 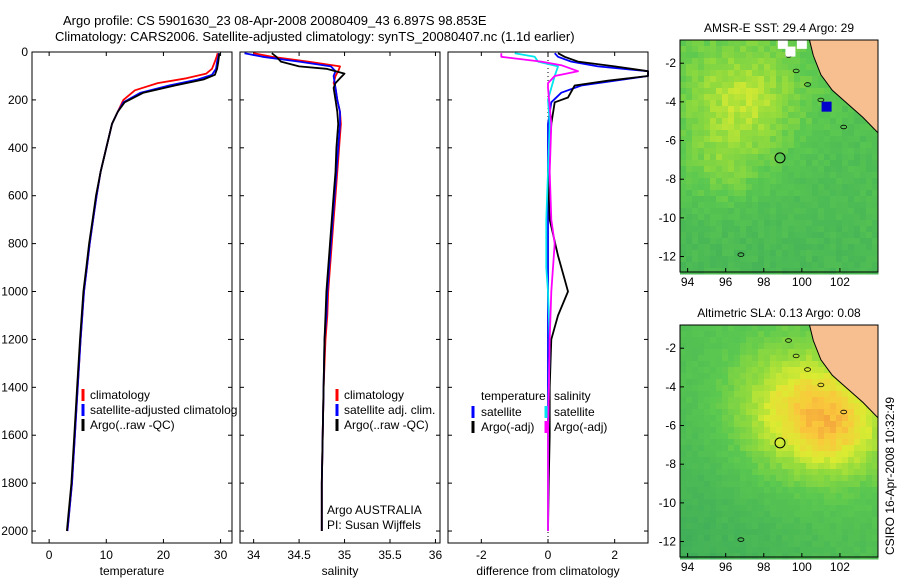 I want to click on cold-patch, so click(x=826, y=106).